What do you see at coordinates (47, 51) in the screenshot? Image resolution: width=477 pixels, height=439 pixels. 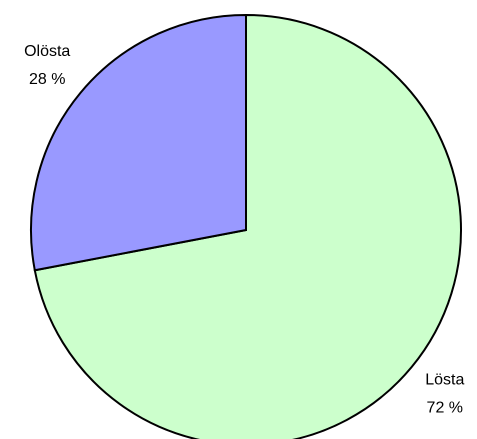 I see `slice-label: Olösta` at bounding box center [47, 51].